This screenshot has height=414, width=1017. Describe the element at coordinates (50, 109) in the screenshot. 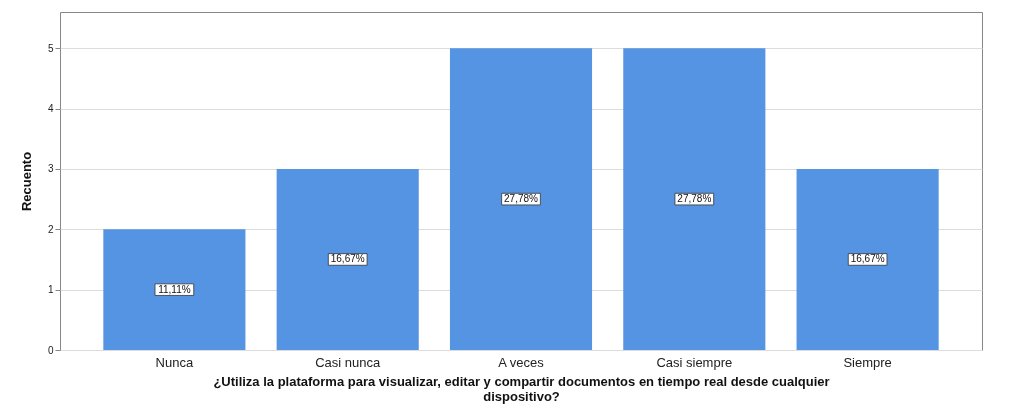

I see `y-tick-label: 4` at that location.